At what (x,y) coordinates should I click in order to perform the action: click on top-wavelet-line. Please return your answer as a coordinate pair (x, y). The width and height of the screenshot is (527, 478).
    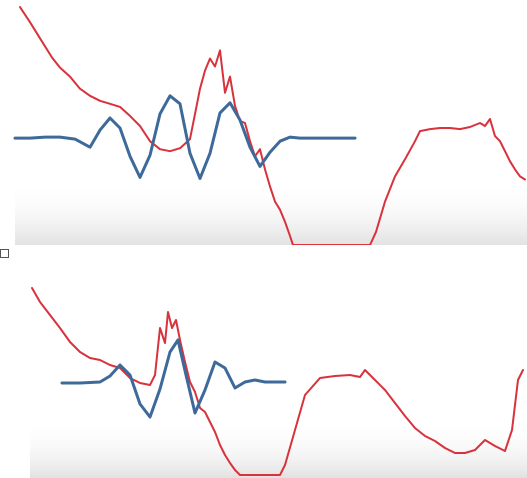
    Looking at the image, I should click on (185, 137).